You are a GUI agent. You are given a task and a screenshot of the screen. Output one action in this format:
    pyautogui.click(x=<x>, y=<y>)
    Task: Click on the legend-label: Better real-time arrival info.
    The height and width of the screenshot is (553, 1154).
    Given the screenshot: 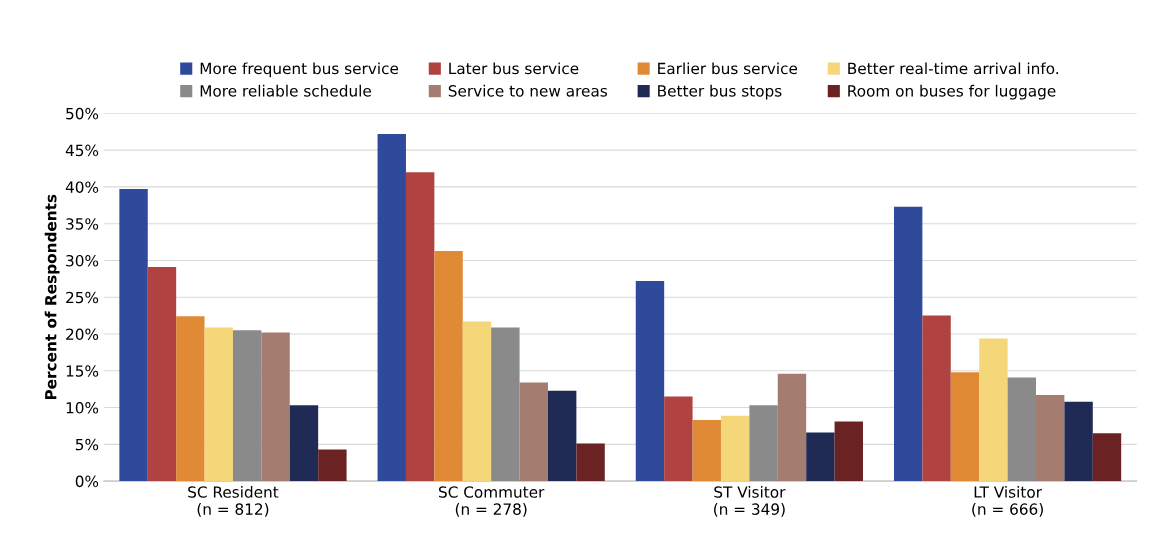 What is the action you would take?
    pyautogui.click(x=953, y=68)
    